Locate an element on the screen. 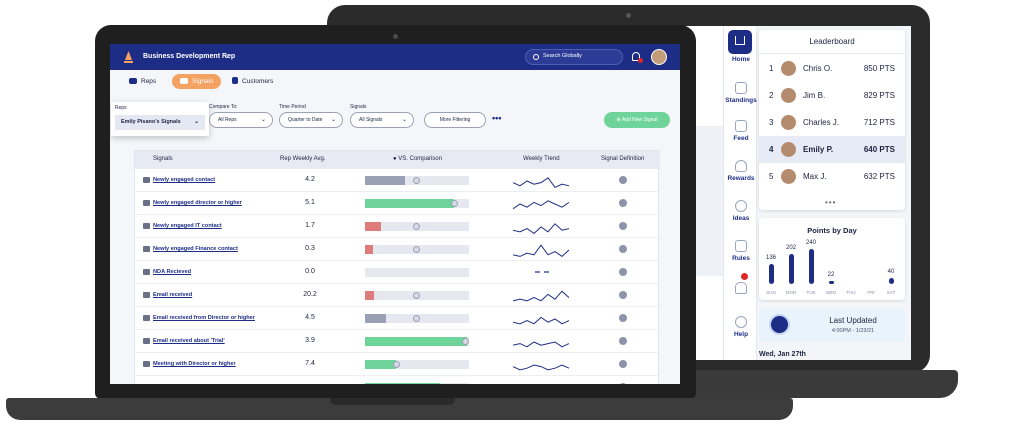 The image size is (1024, 431). search-input: Search Globally is located at coordinates (574, 57).